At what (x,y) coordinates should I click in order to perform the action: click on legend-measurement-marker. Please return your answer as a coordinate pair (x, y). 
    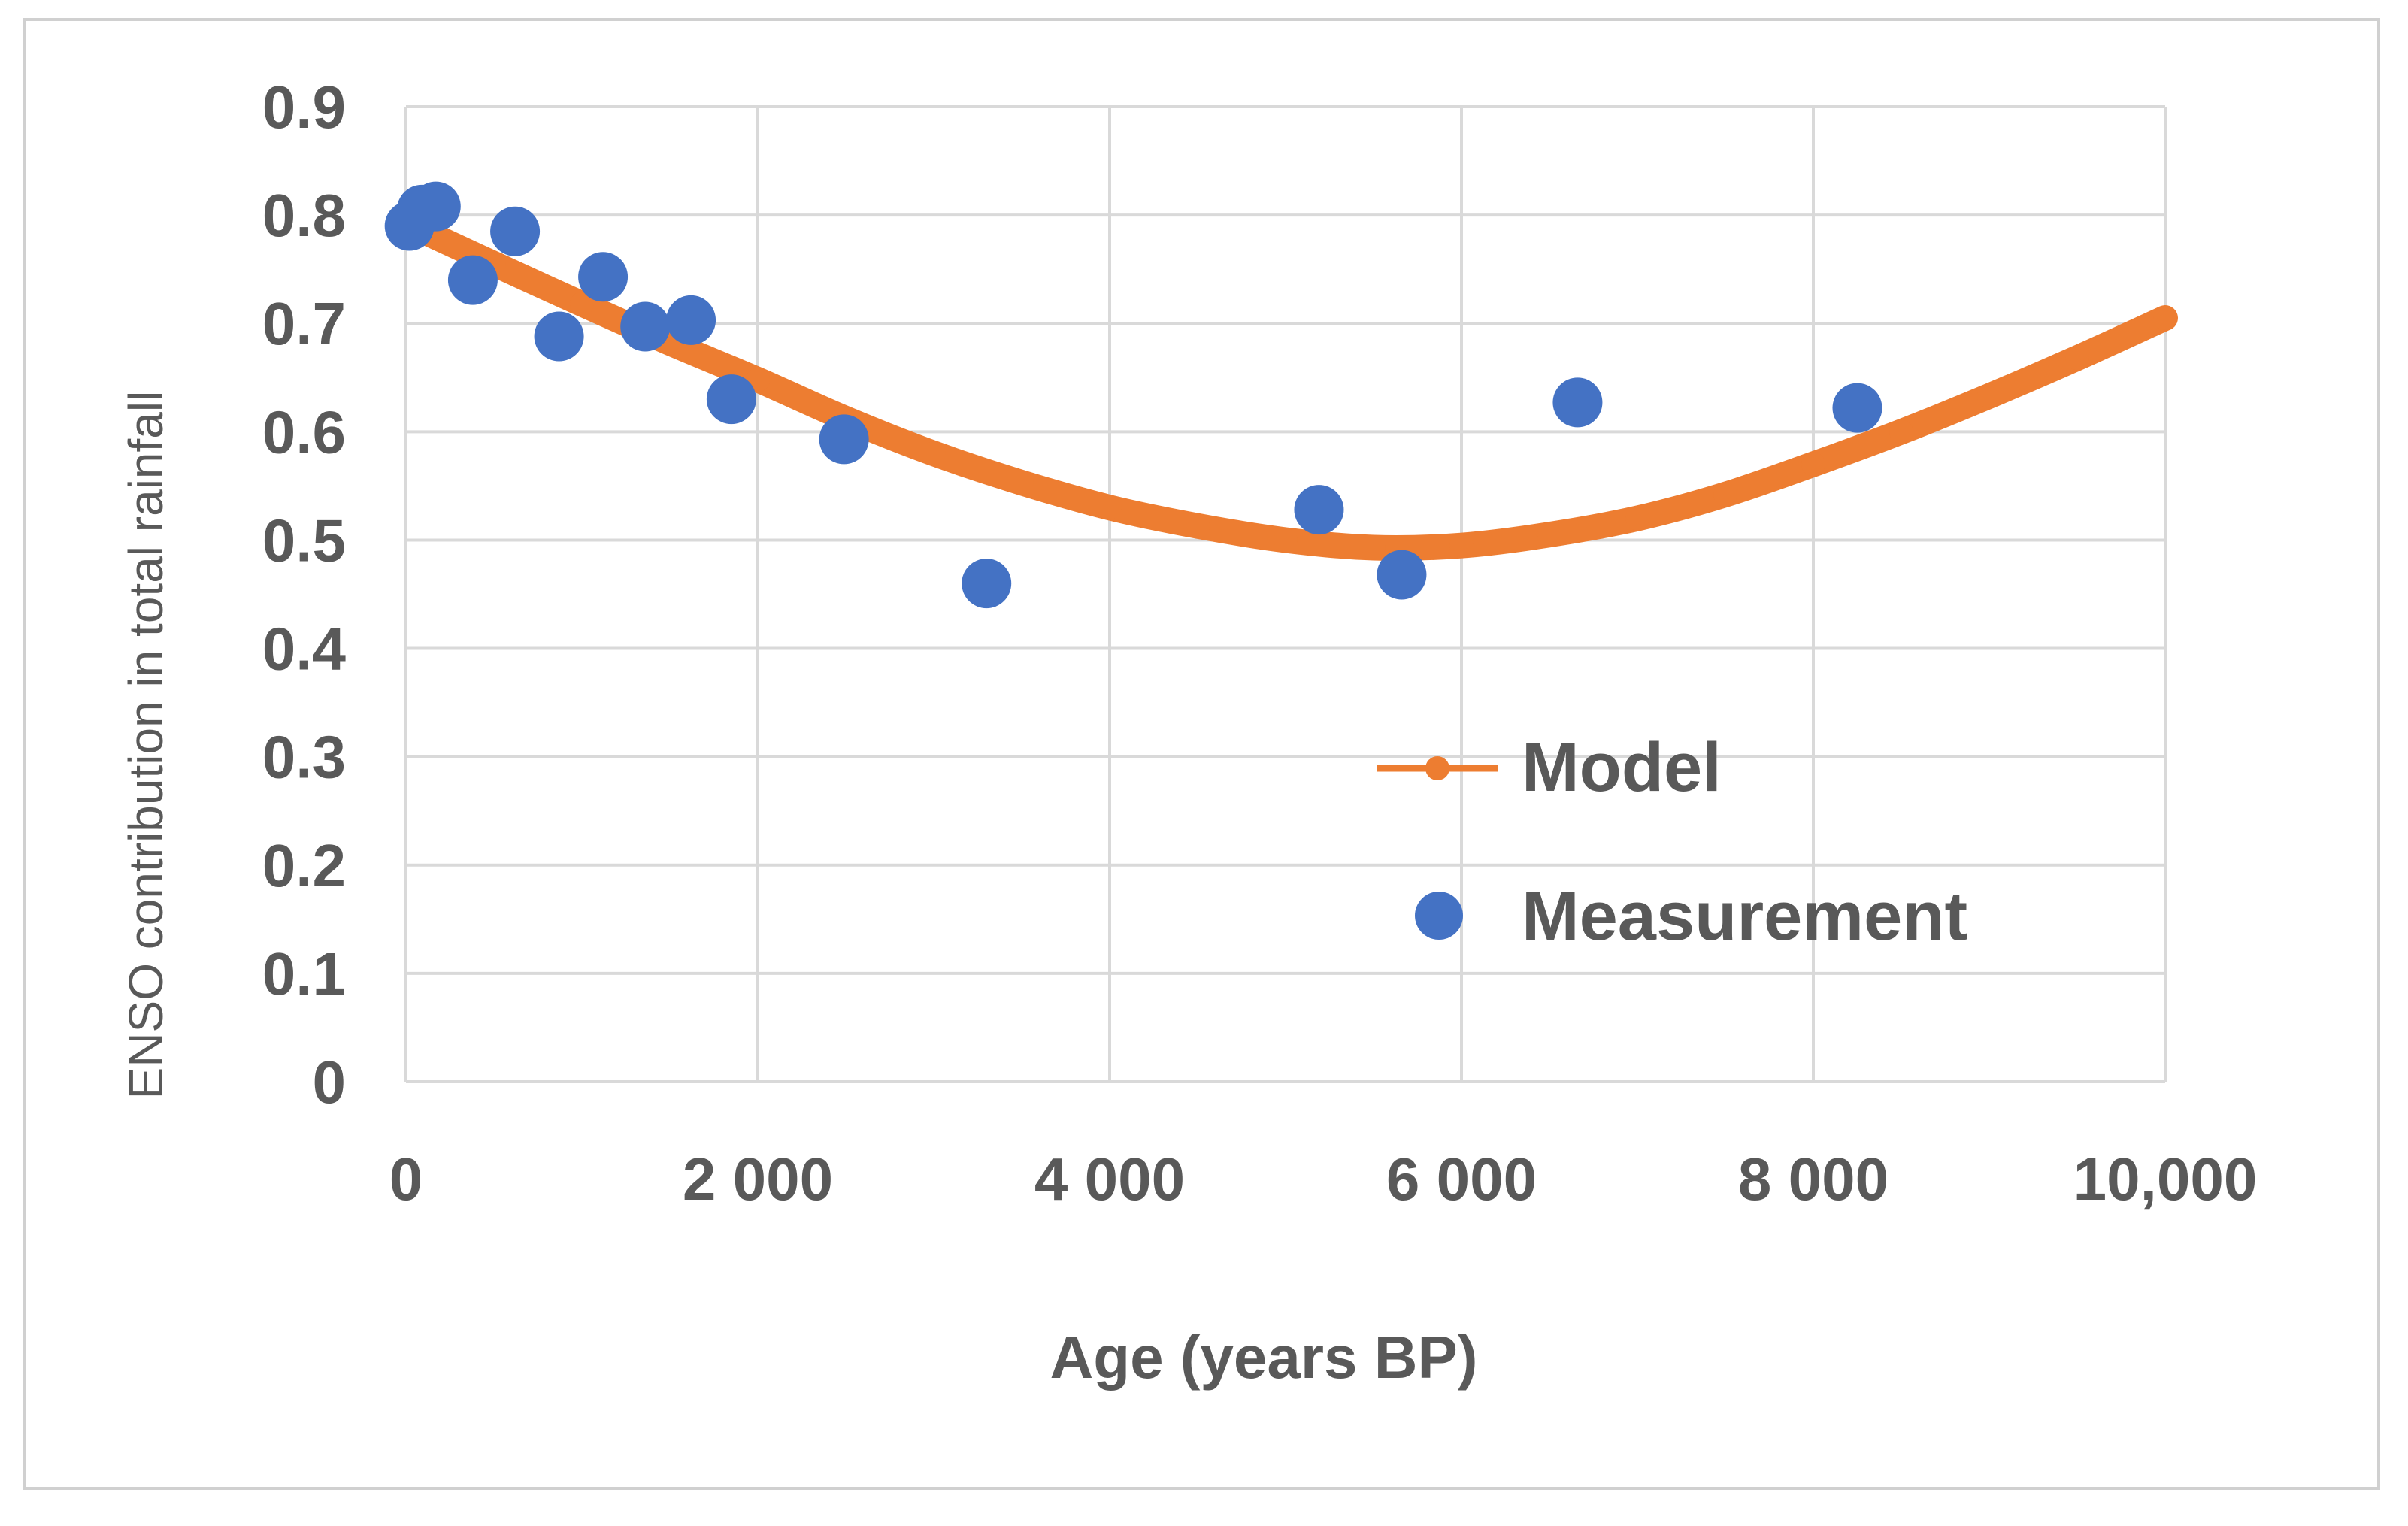
    Looking at the image, I should click on (1439, 916).